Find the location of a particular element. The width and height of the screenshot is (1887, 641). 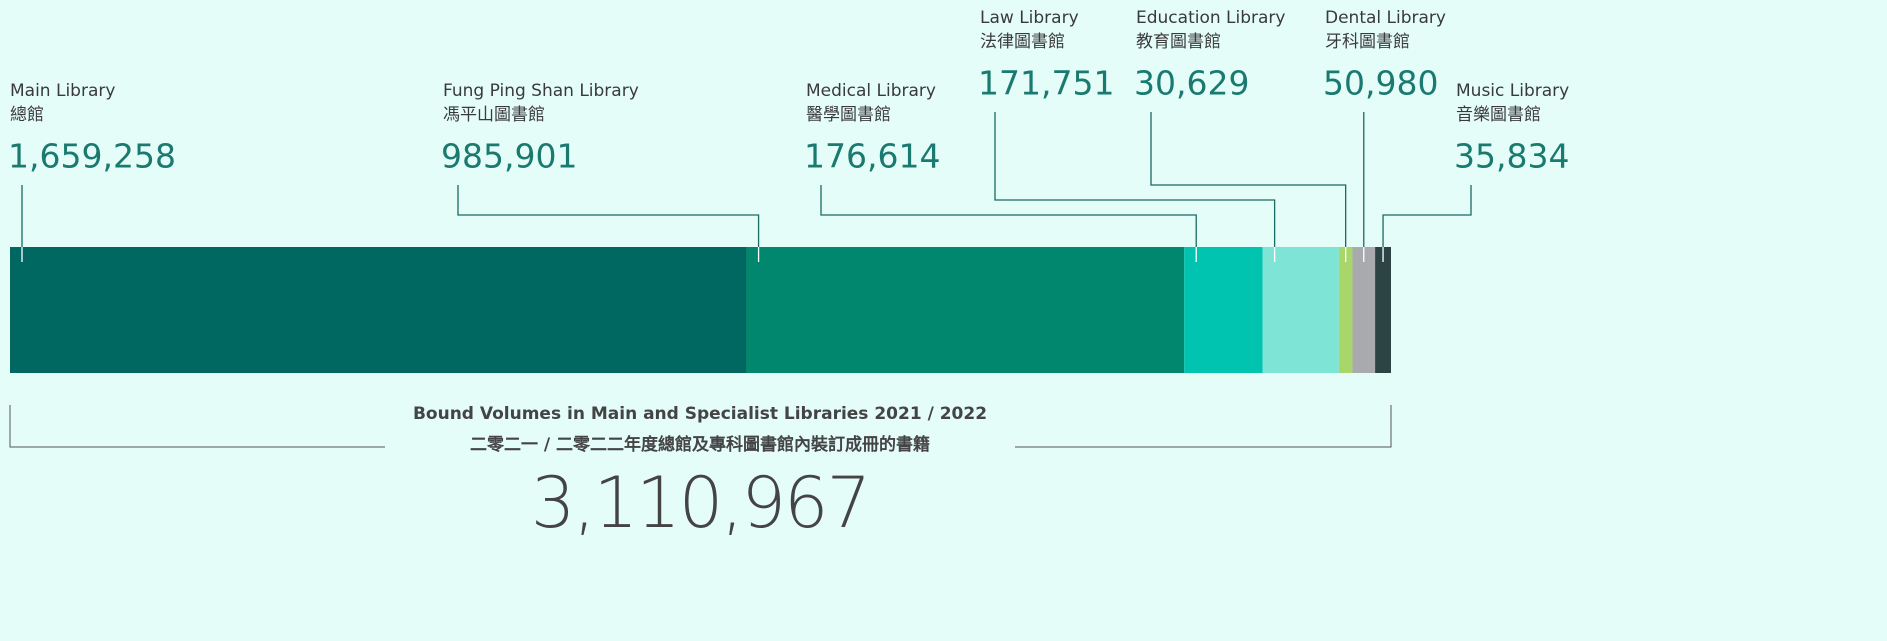

total: 3,110,967 is located at coordinates (700, 503).